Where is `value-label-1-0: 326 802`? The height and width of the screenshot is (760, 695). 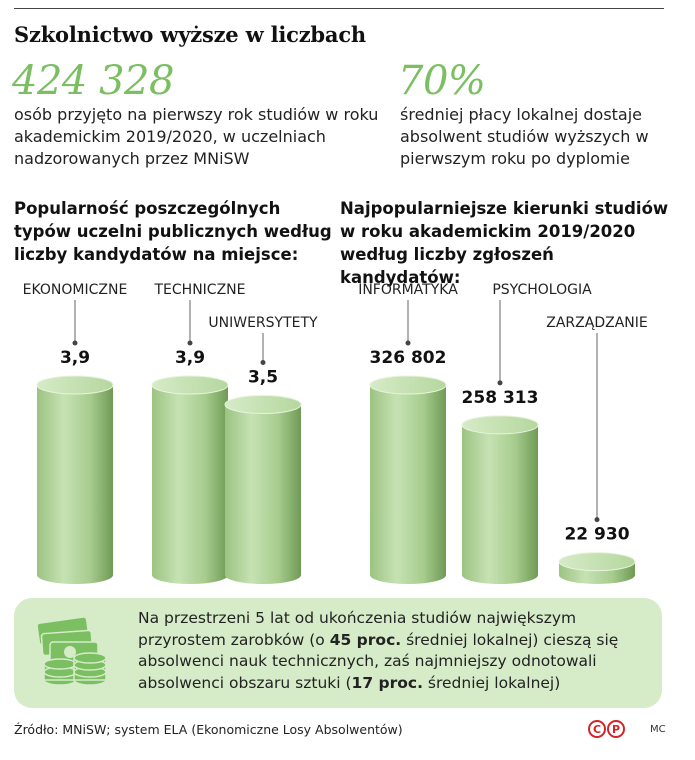
value-label-1-0: 326 802 is located at coordinates (408, 358).